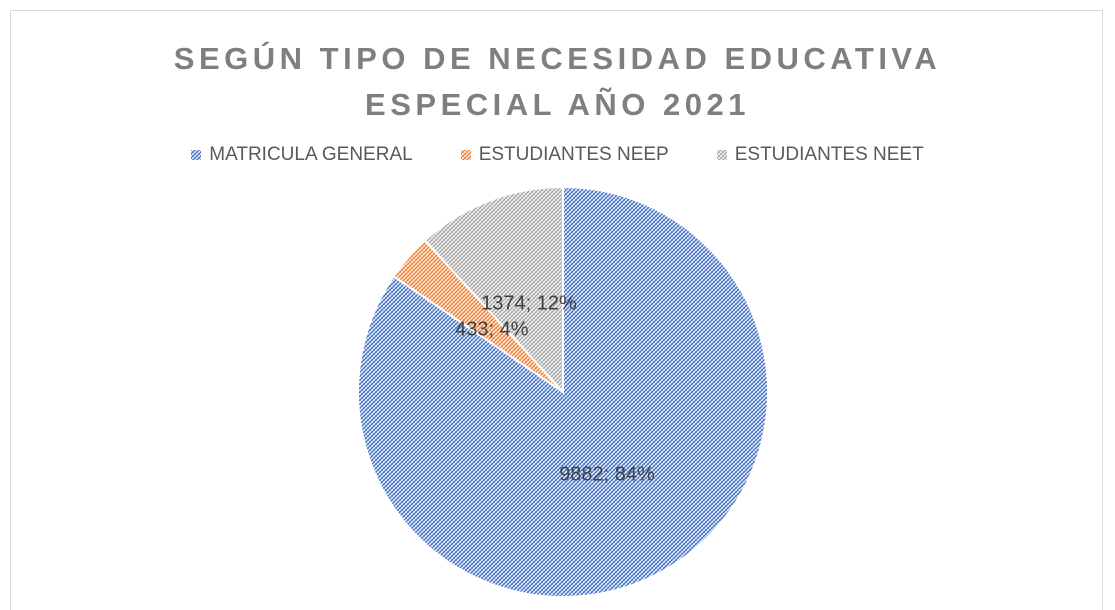 Image resolution: width=1115 pixels, height=610 pixels. What do you see at coordinates (529, 303) in the screenshot?
I see `data-label: 1374; 12%` at bounding box center [529, 303].